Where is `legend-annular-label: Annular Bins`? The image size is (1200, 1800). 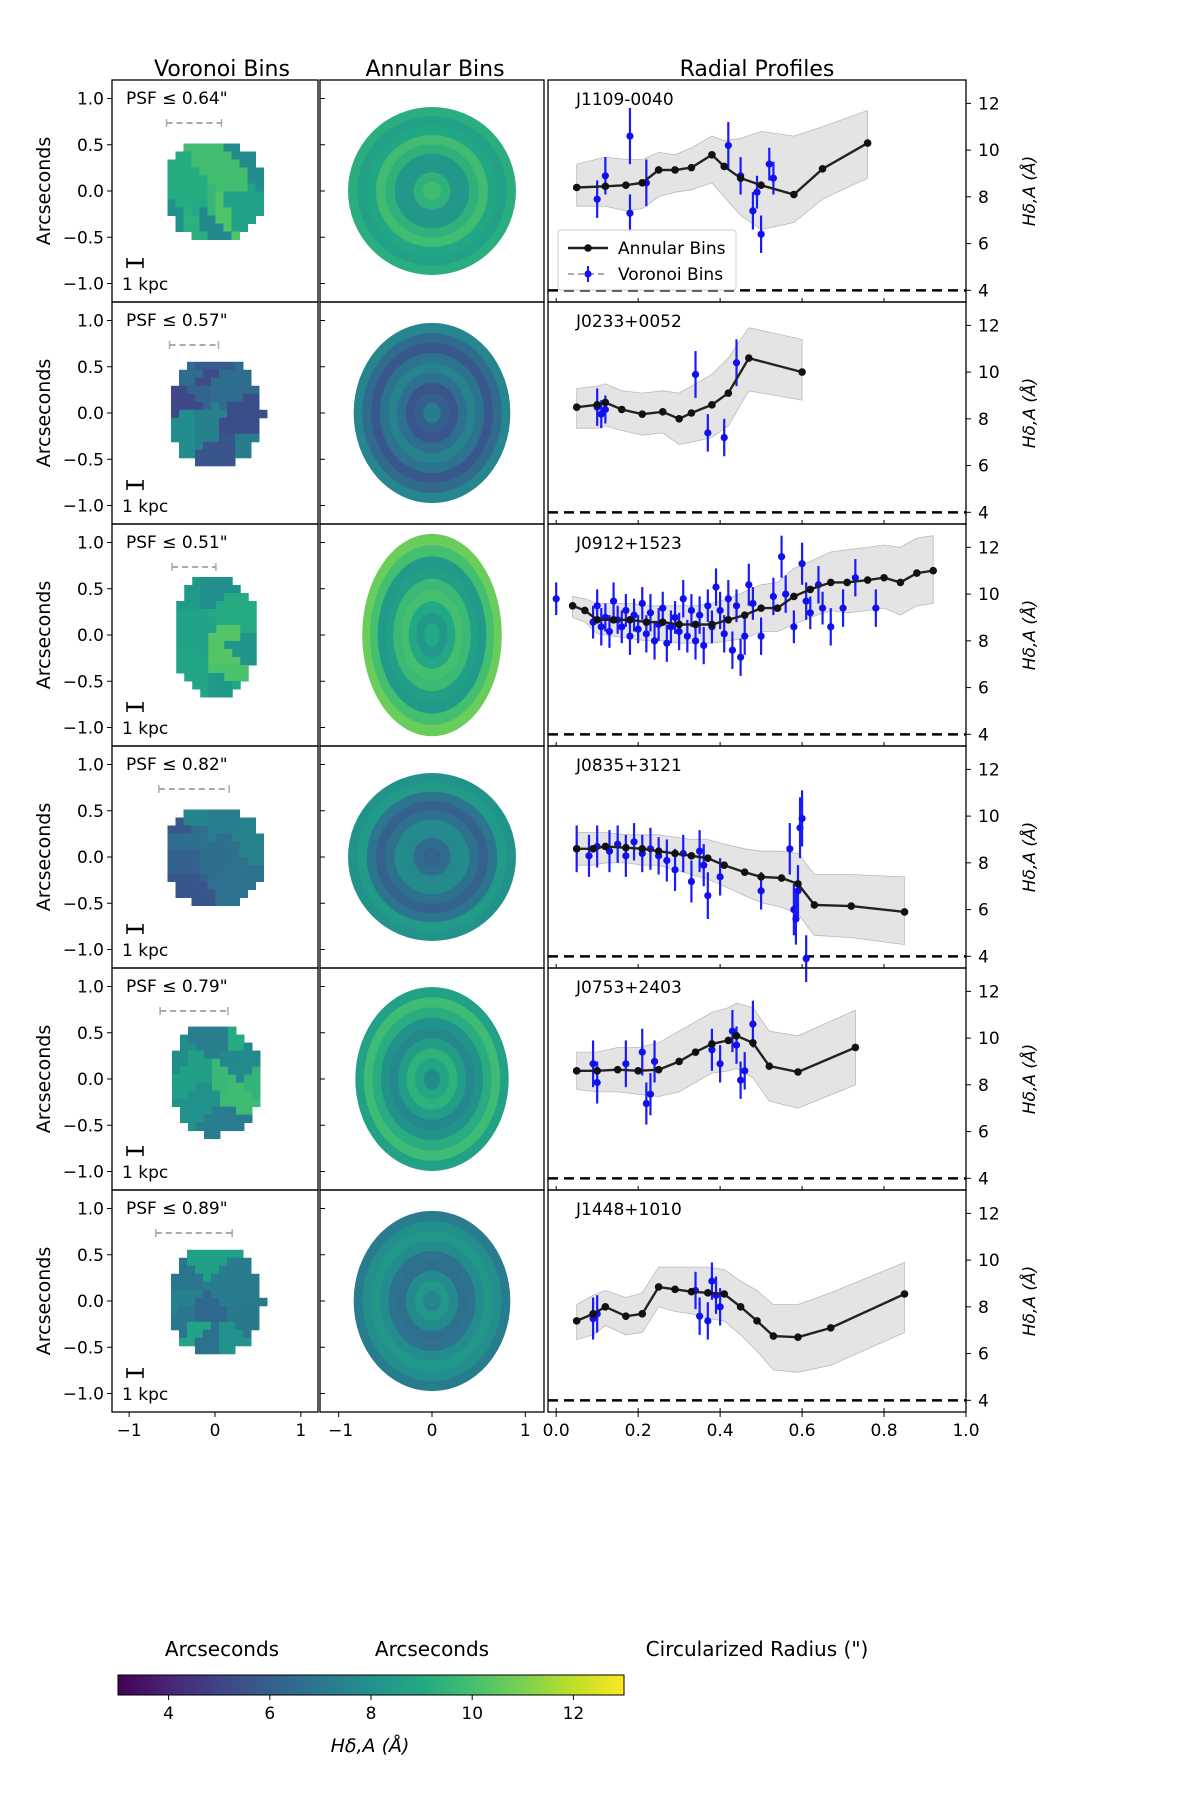 legend-annular-label: Annular Bins is located at coordinates (672, 249).